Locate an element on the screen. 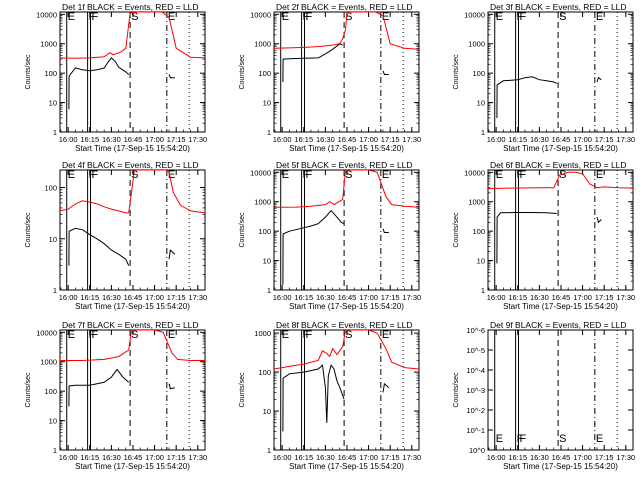 The width and height of the screenshot is (640, 485). panel-title: Det 3f BLACK = Events, RED = LLD is located at coordinates (558, 7).